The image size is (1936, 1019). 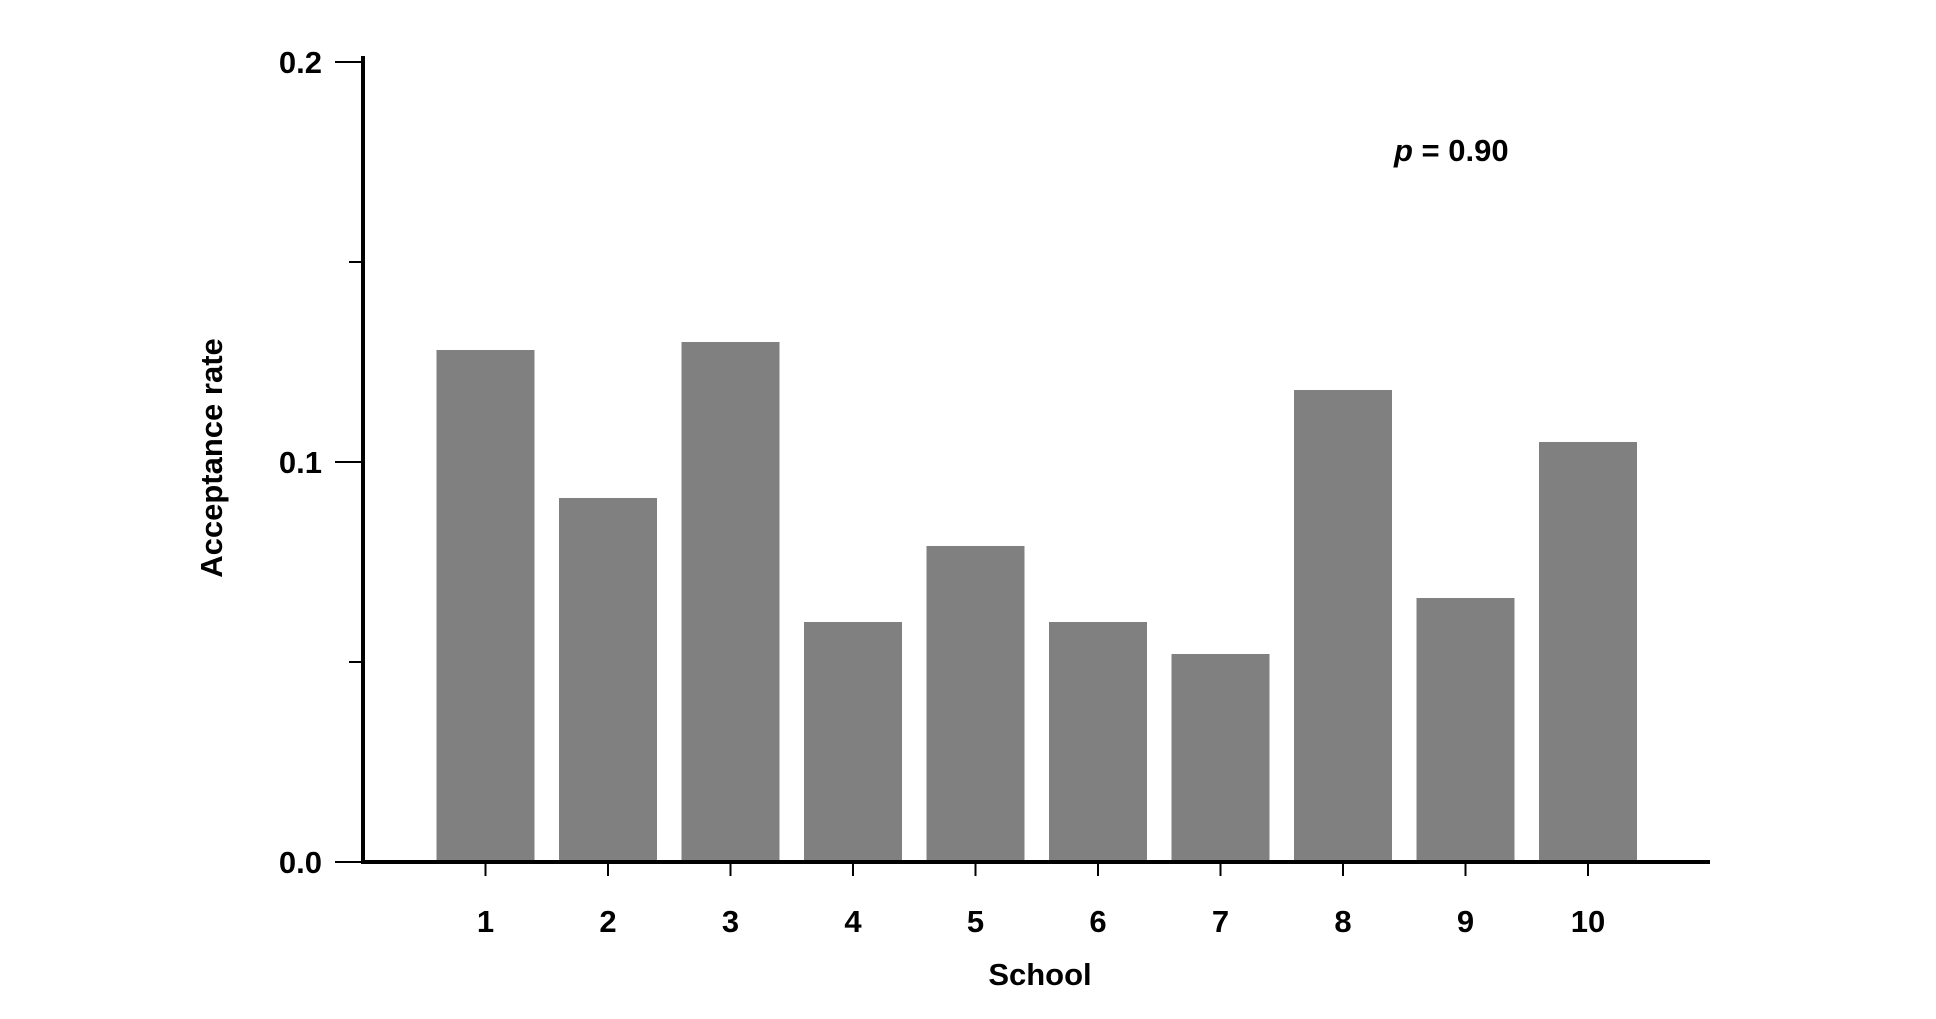 I want to click on p-symbol: p, so click(x=1403, y=150).